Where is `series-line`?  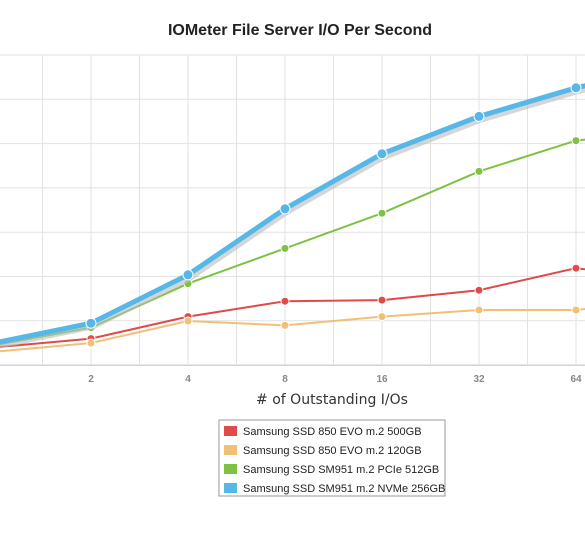
series-line is located at coordinates (292, 330).